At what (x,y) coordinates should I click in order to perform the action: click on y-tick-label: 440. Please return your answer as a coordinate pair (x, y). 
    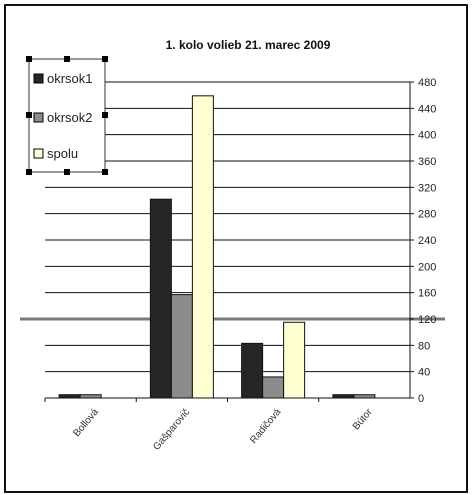
    Looking at the image, I should click on (427, 109).